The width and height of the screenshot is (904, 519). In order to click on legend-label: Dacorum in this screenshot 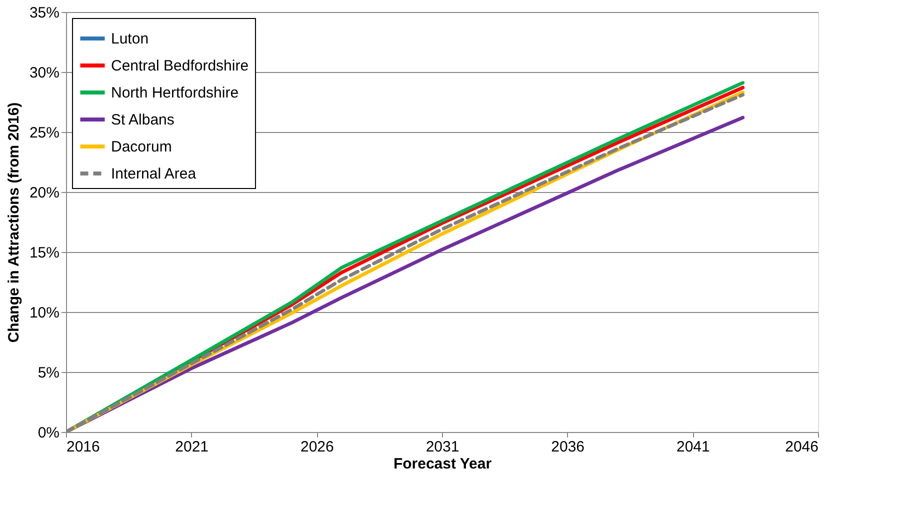, I will do `click(141, 147)`.